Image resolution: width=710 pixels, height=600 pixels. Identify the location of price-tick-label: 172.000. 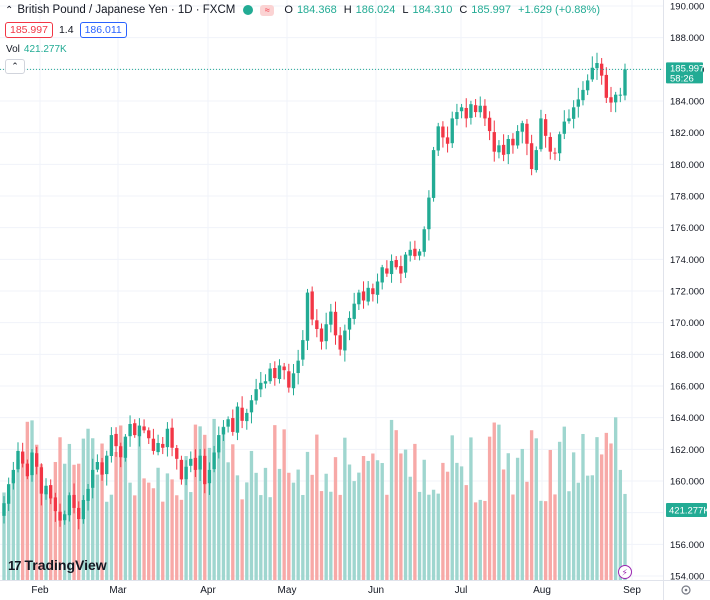
(687, 292).